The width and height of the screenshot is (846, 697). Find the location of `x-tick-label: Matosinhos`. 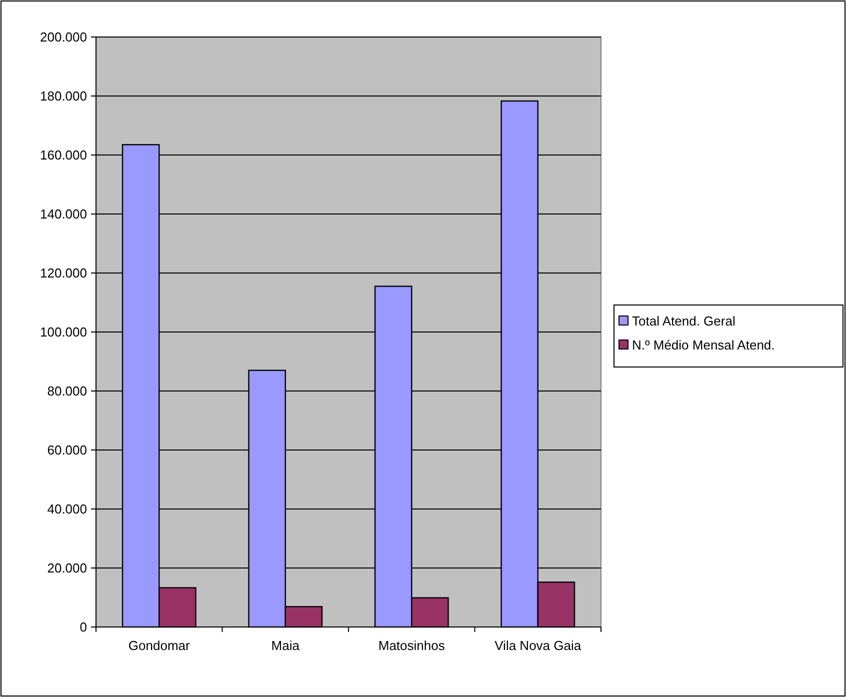

x-tick-label: Matosinhos is located at coordinates (412, 645).